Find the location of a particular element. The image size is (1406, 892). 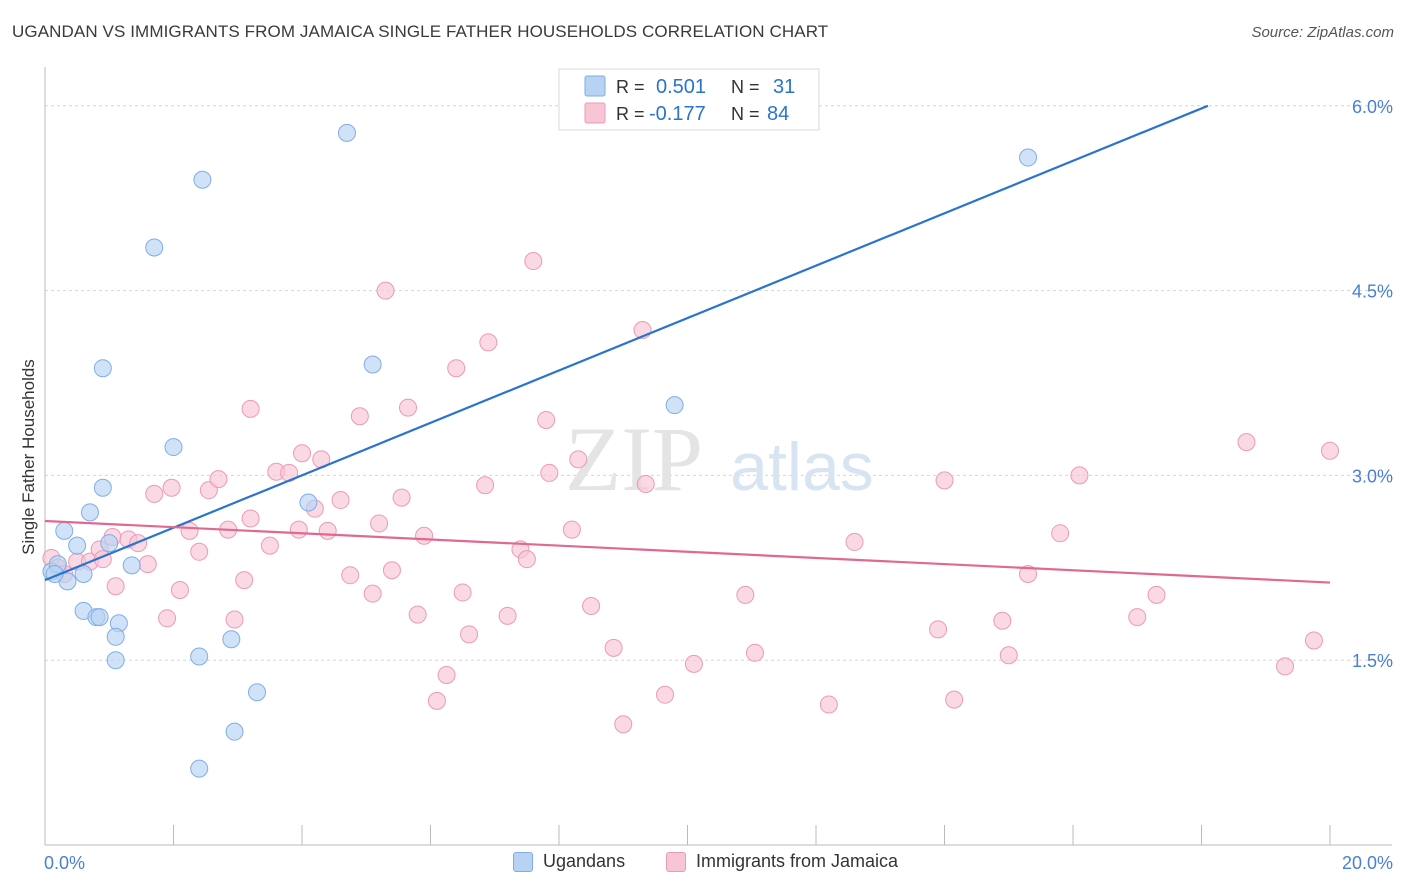

trend-line-jamaica is located at coordinates (687, 551).